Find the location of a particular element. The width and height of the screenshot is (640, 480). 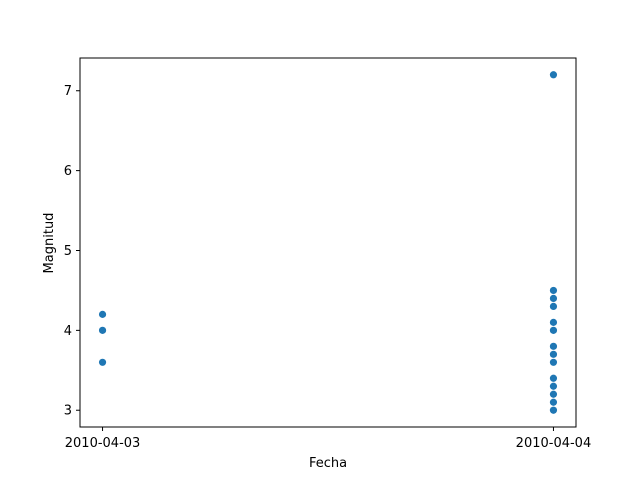

y-tick-label: 5 is located at coordinates (68, 251).